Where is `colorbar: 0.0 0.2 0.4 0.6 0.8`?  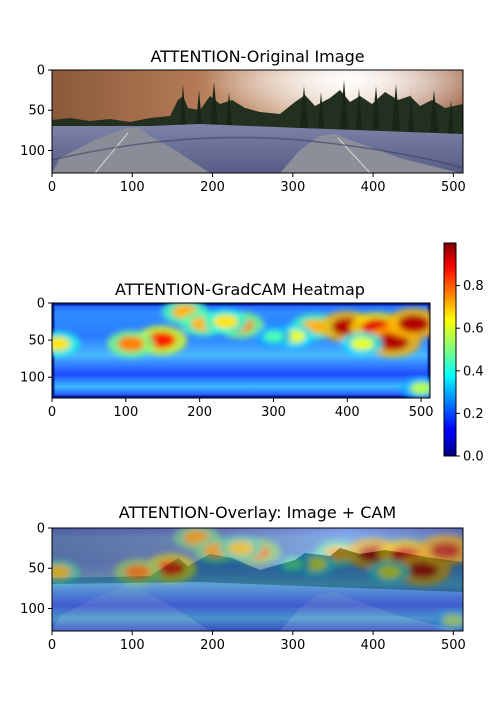 colorbar: 0.0 0.2 0.4 0.6 0.8 is located at coordinates (463, 353).